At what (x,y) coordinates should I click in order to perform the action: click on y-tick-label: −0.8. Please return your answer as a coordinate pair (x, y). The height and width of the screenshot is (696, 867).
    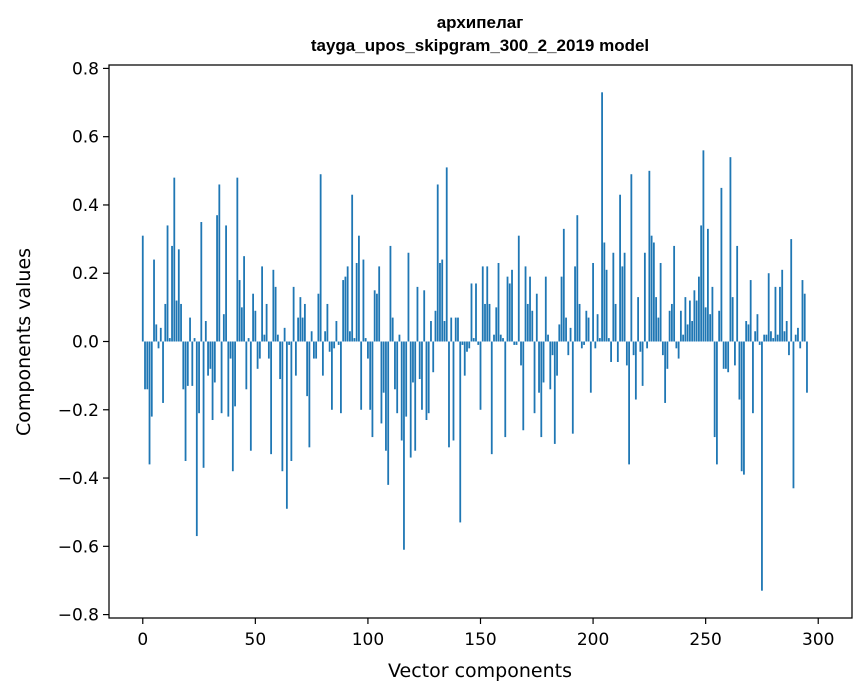
    Looking at the image, I should click on (78, 616).